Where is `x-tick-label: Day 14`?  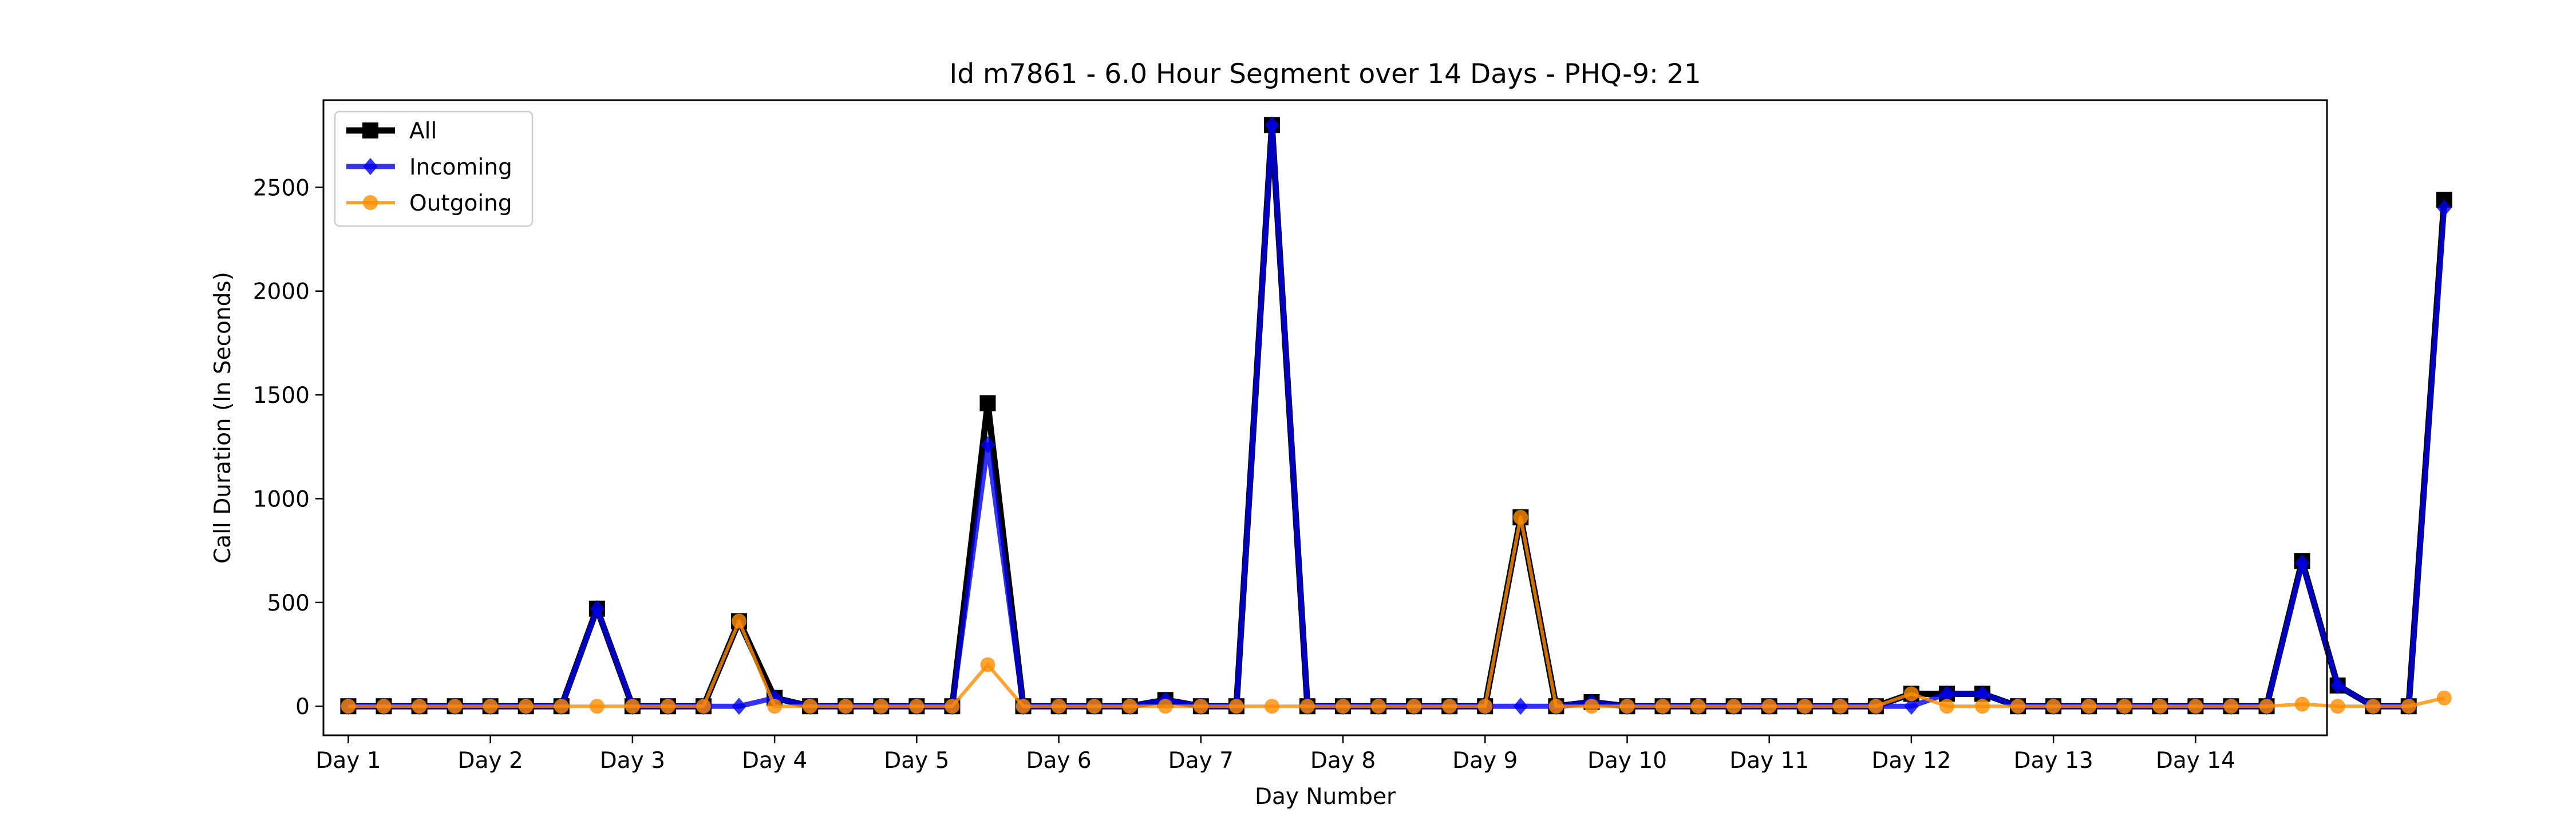
x-tick-label: Day 14 is located at coordinates (2195, 761).